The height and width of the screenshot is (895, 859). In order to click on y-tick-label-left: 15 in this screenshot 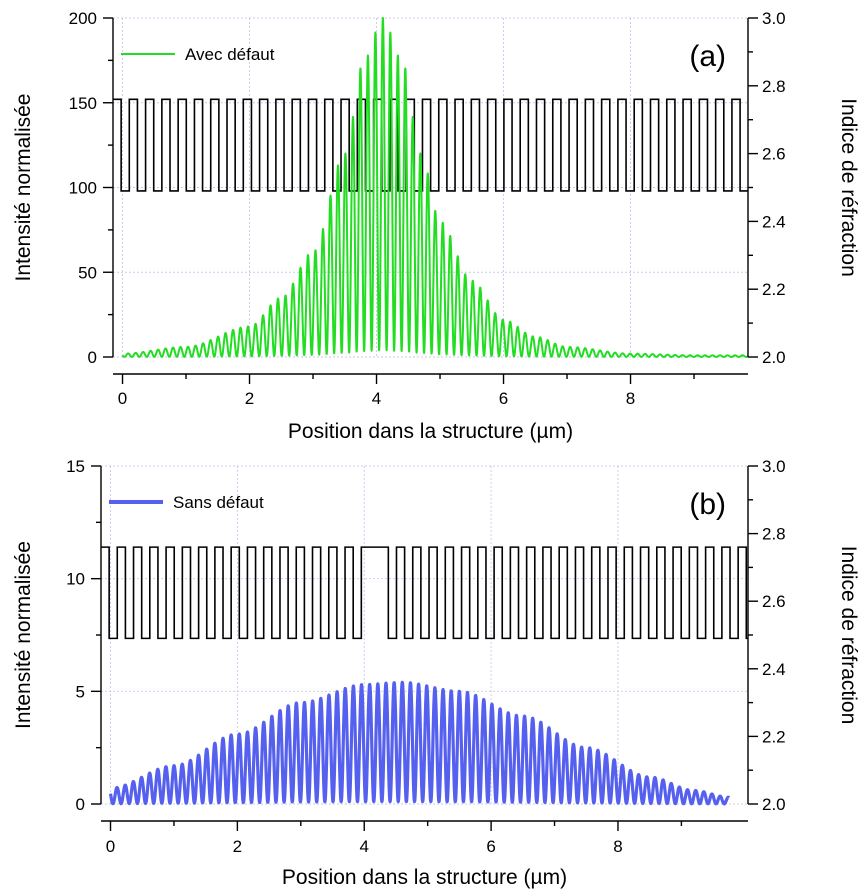, I will do `click(75, 466)`.